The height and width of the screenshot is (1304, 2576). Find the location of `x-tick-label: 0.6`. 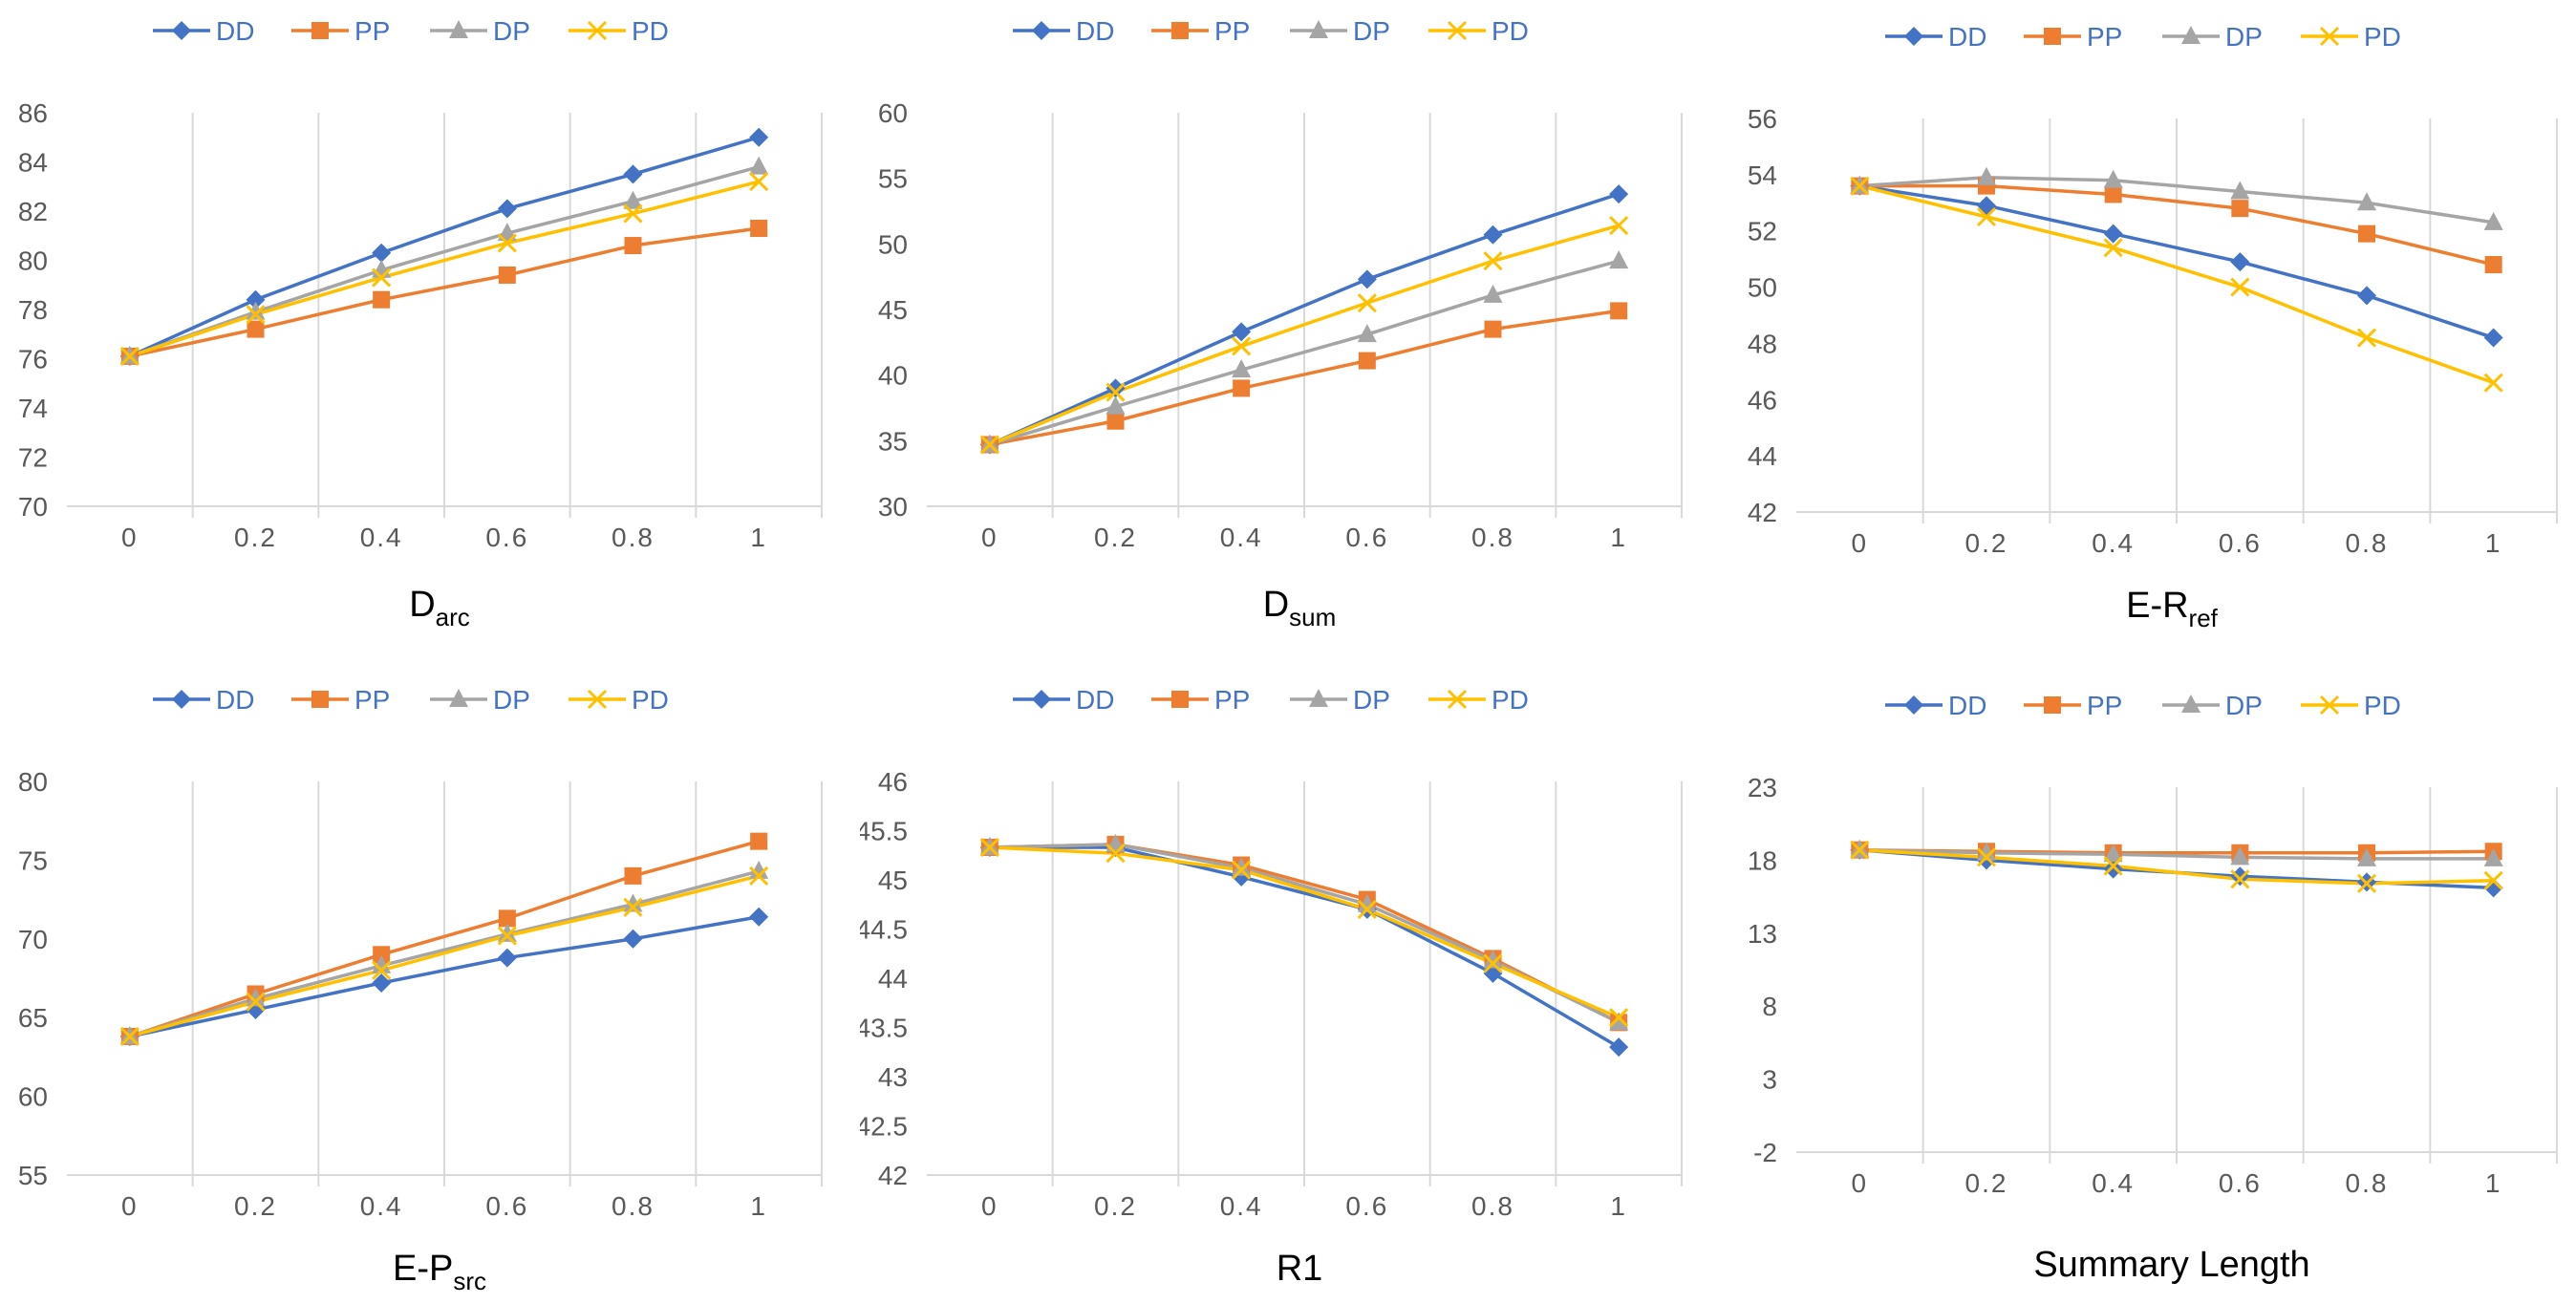

x-tick-label: 0.6 is located at coordinates (506, 1206).